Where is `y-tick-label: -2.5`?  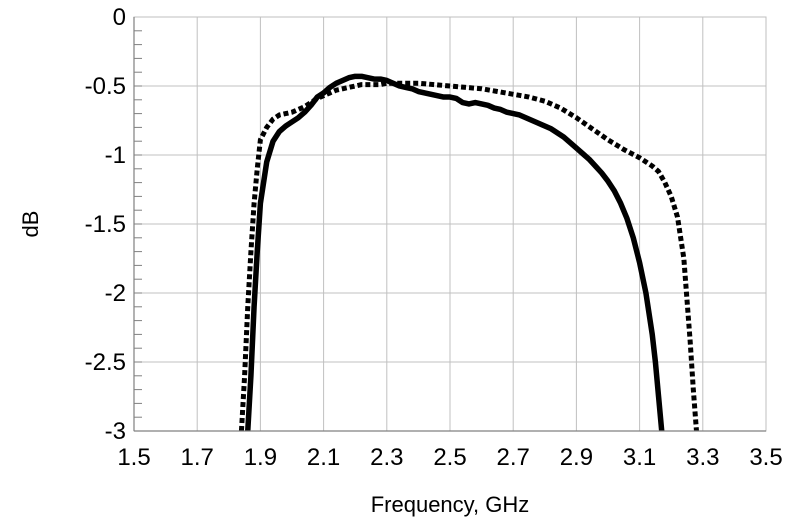
y-tick-label: -2.5 is located at coordinates (105, 362).